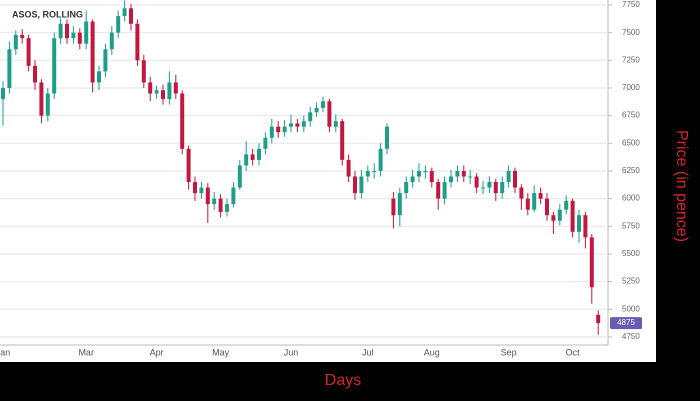 The image size is (700, 401). I want to click on y-tick-label: 5000, so click(631, 308).